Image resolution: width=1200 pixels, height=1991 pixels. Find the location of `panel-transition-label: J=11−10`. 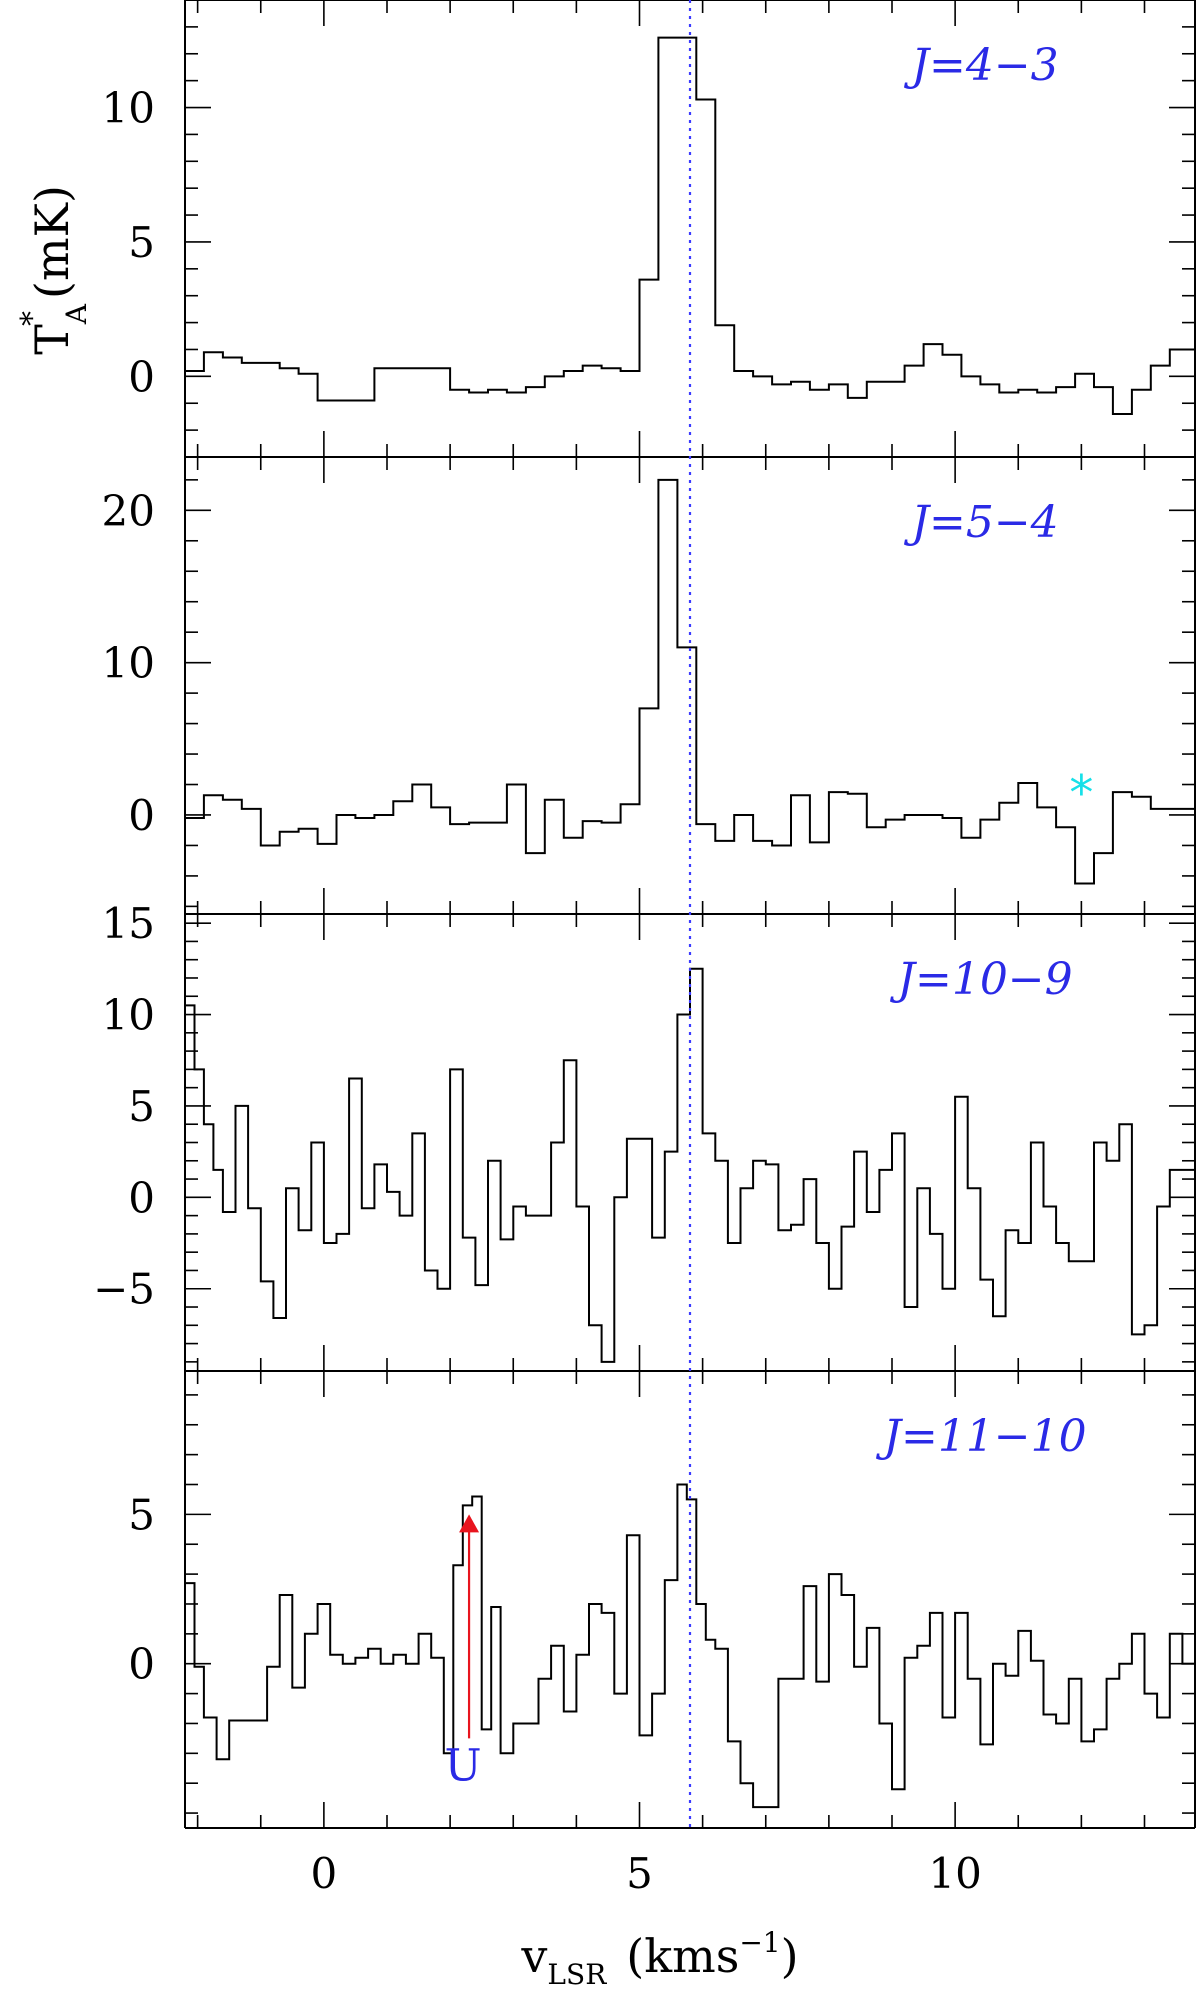

panel-transition-label: J=11−10 is located at coordinates (980, 1436).